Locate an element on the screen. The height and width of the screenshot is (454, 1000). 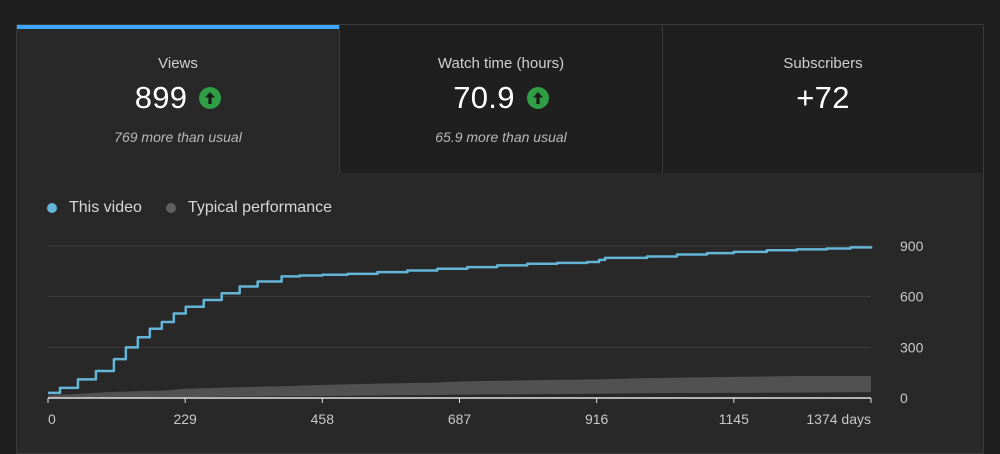
tab-watch-time-value-row: 70.9 is located at coordinates (501, 98).